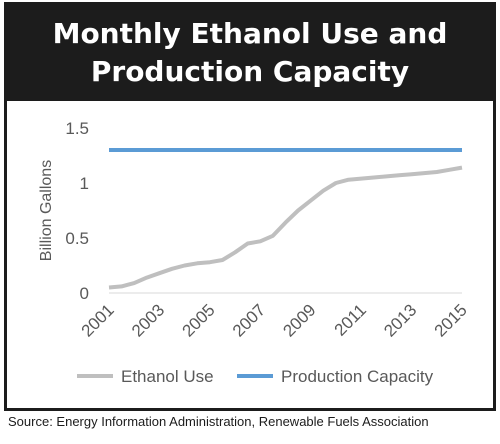 The width and height of the screenshot is (500, 444). Describe the element at coordinates (77, 128) in the screenshot. I see `y-tick-label: 1.5` at that location.